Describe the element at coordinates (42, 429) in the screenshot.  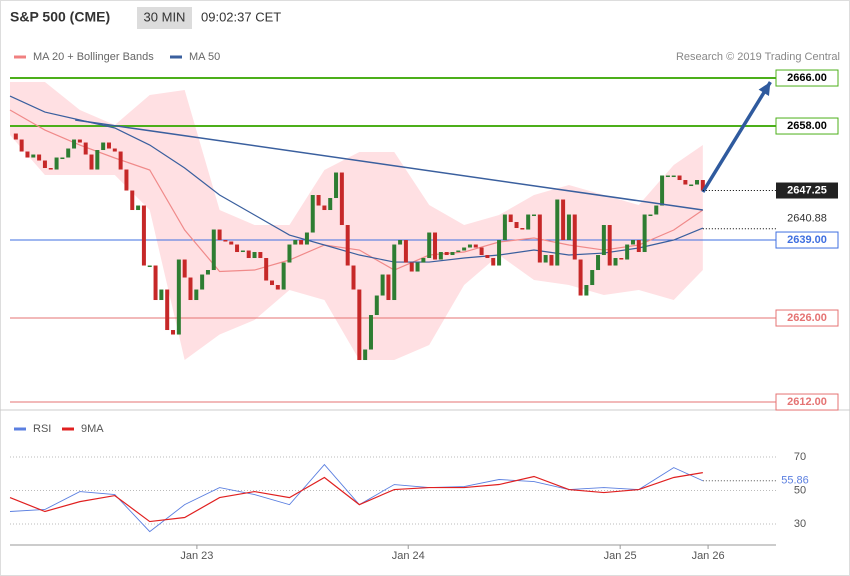
I see `legend-label: RSI` at that location.